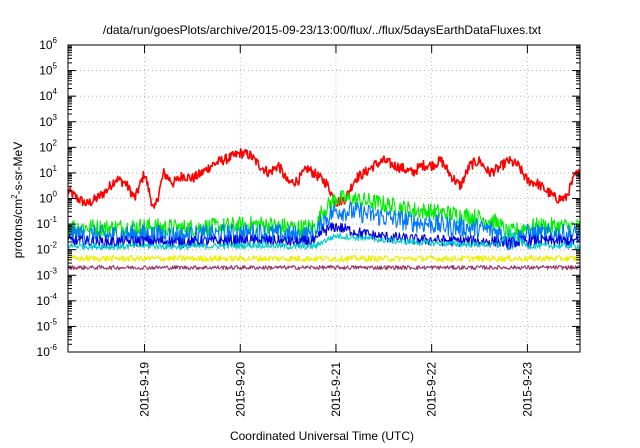 This screenshot has width=640, height=448. I want to click on x-tick-label: 2015-9-23, so click(527, 389).